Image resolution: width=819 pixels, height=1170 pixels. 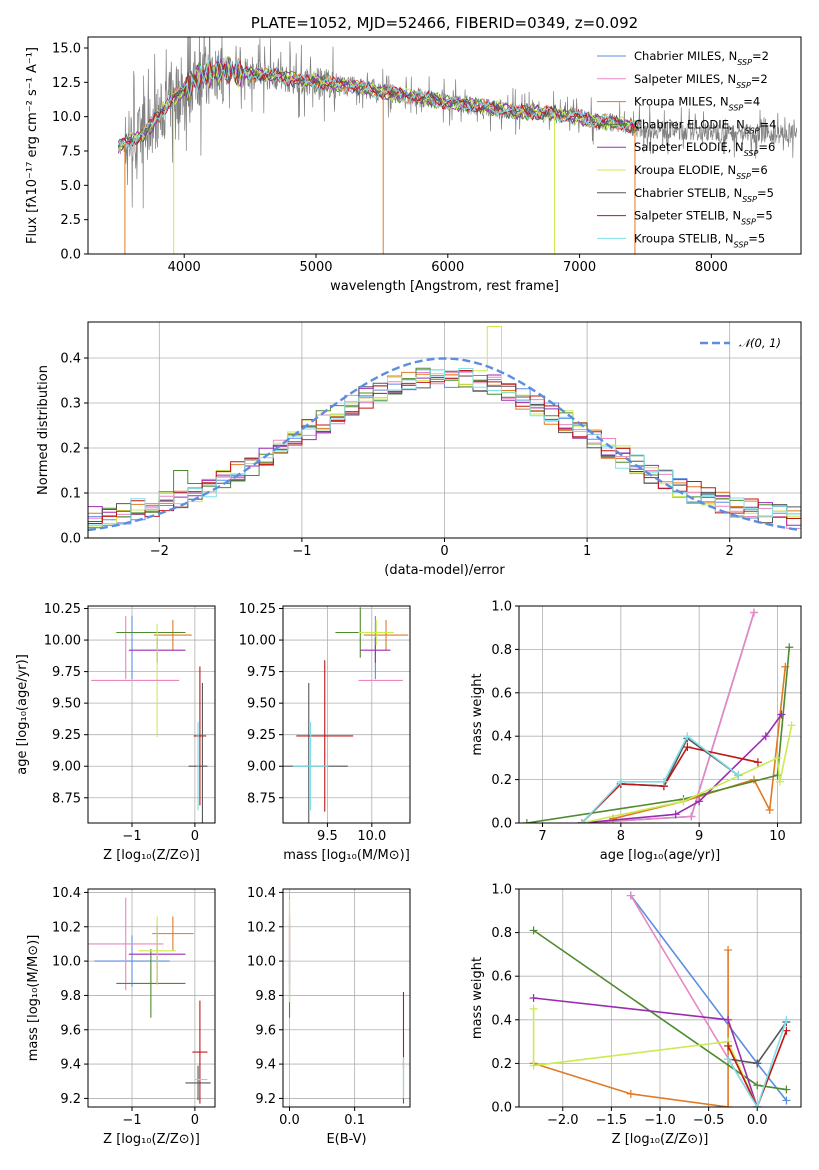 What do you see at coordinates (33, 998) in the screenshot?
I see `y-axis-label: mass [log₁₀(M/M⊙)]` at bounding box center [33, 998].